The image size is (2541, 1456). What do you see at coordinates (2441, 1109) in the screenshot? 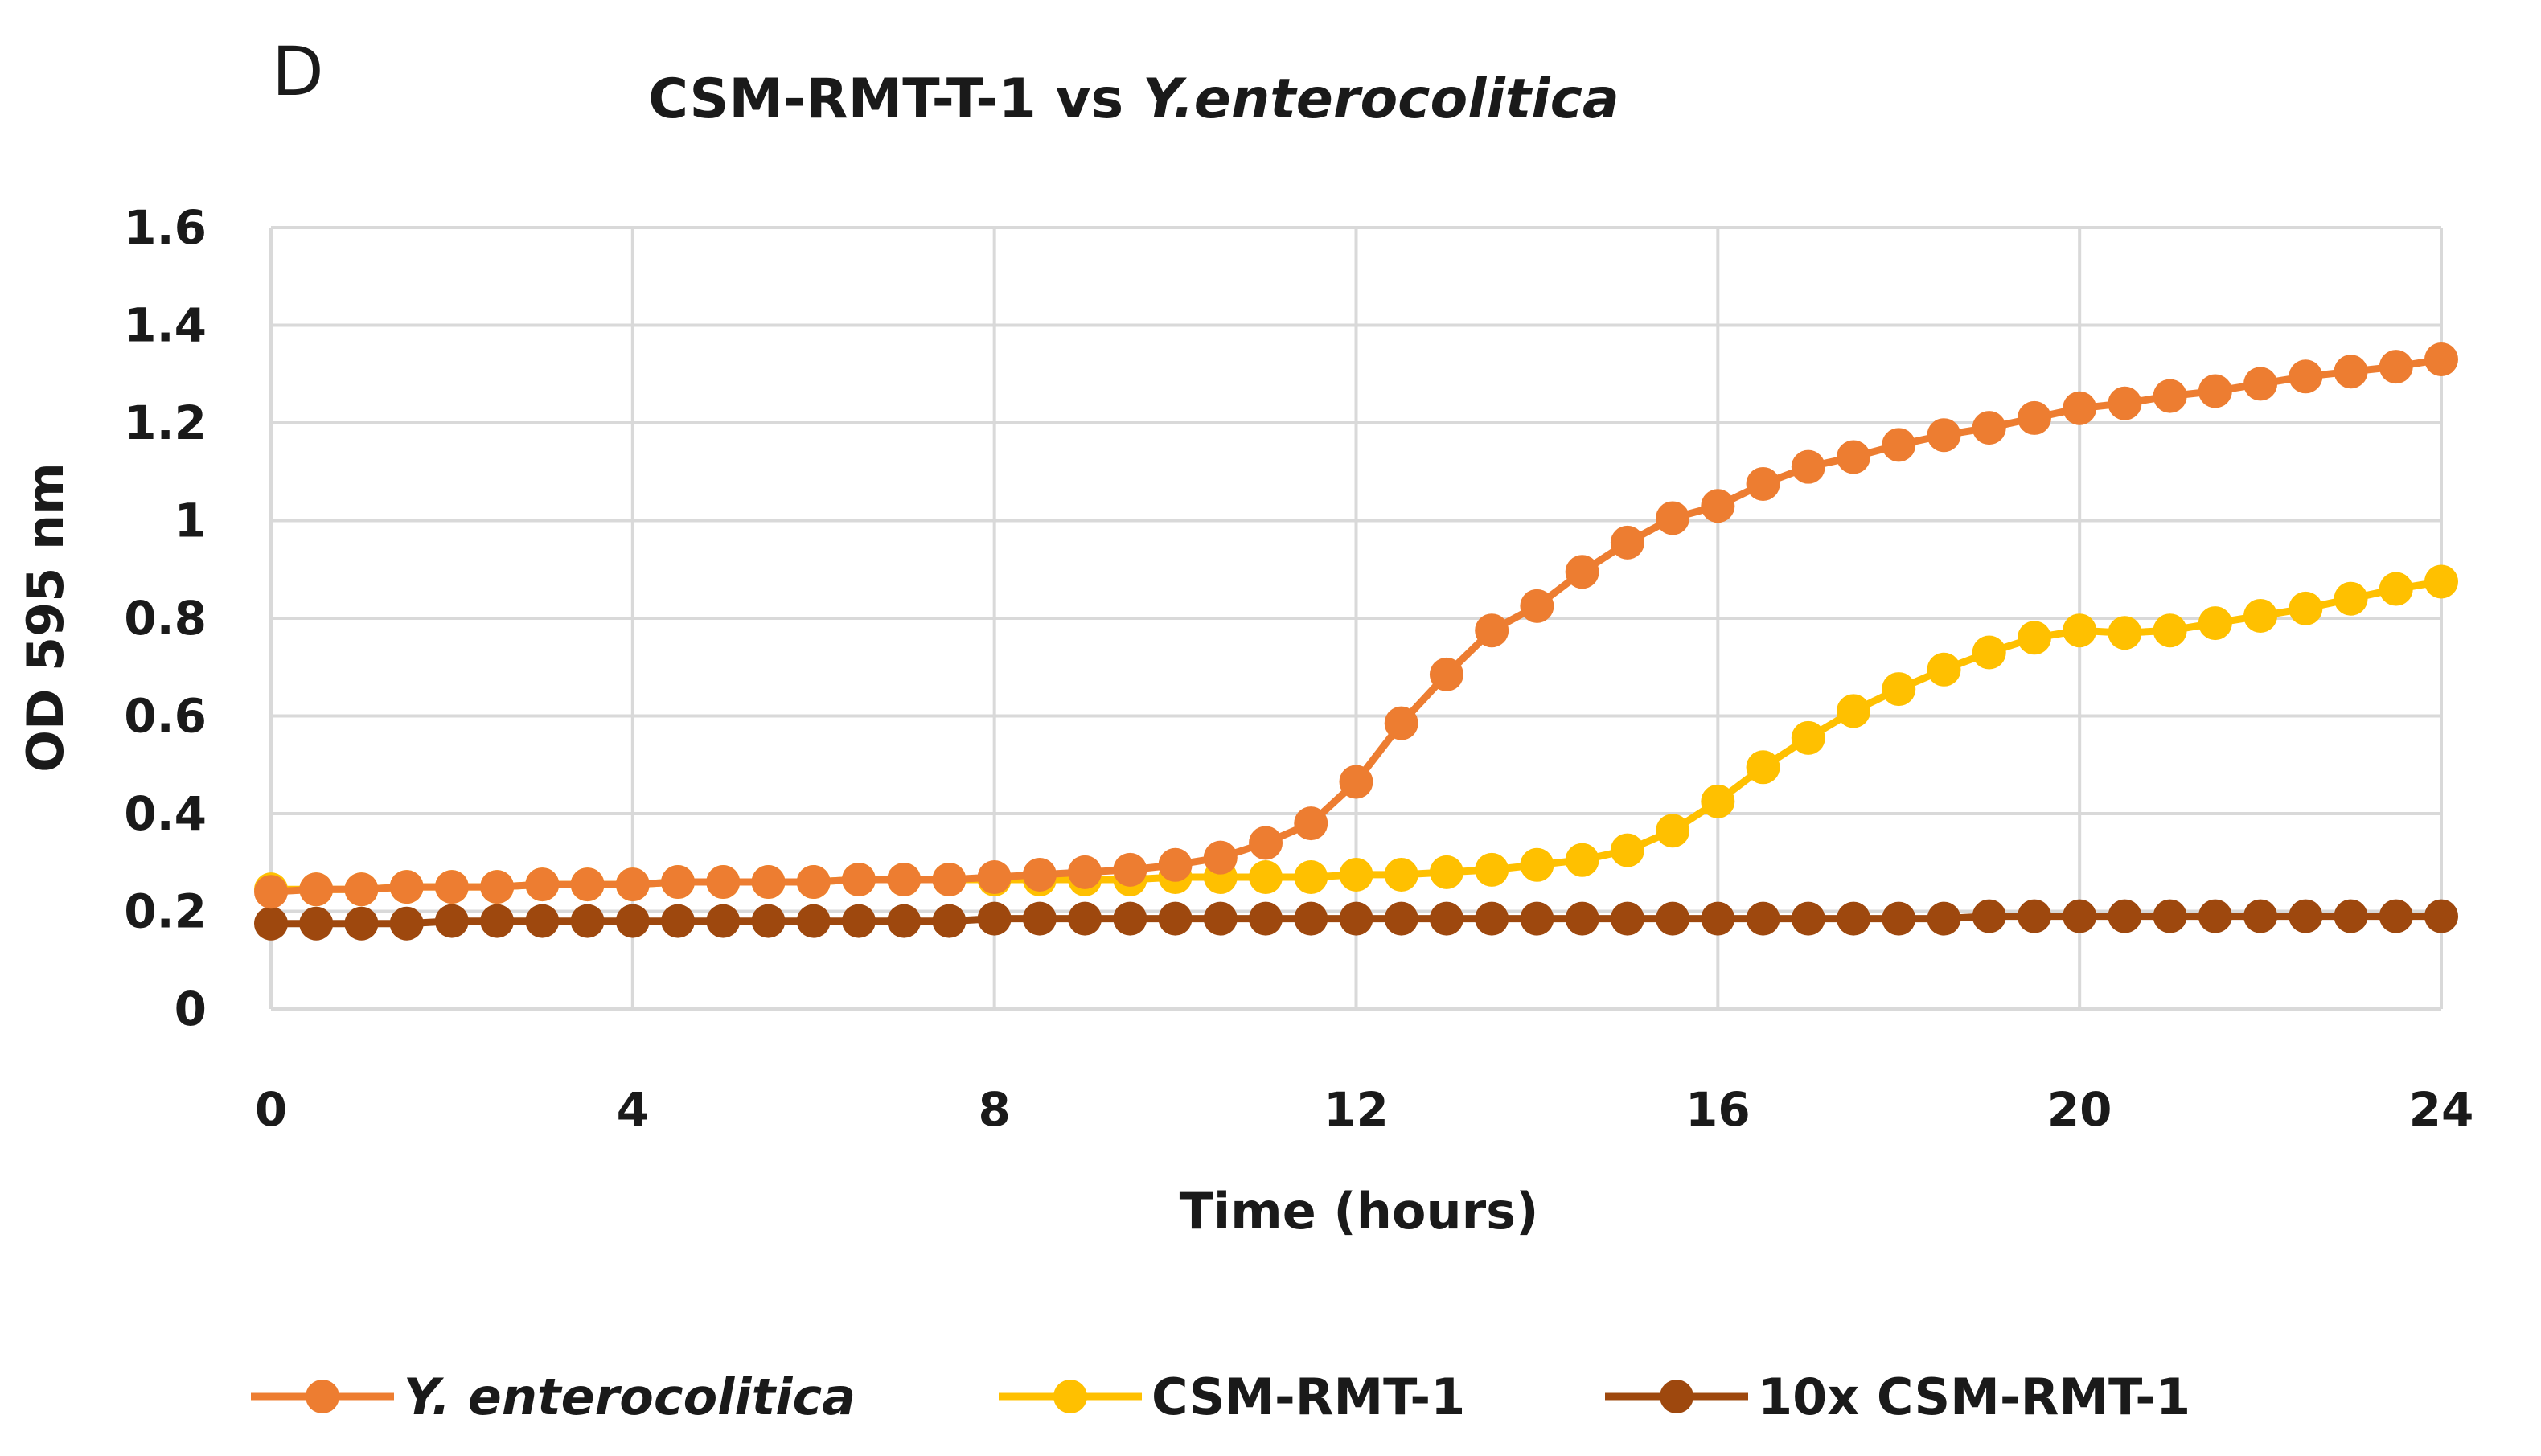
I see `x-tick-label: 24` at bounding box center [2441, 1109].